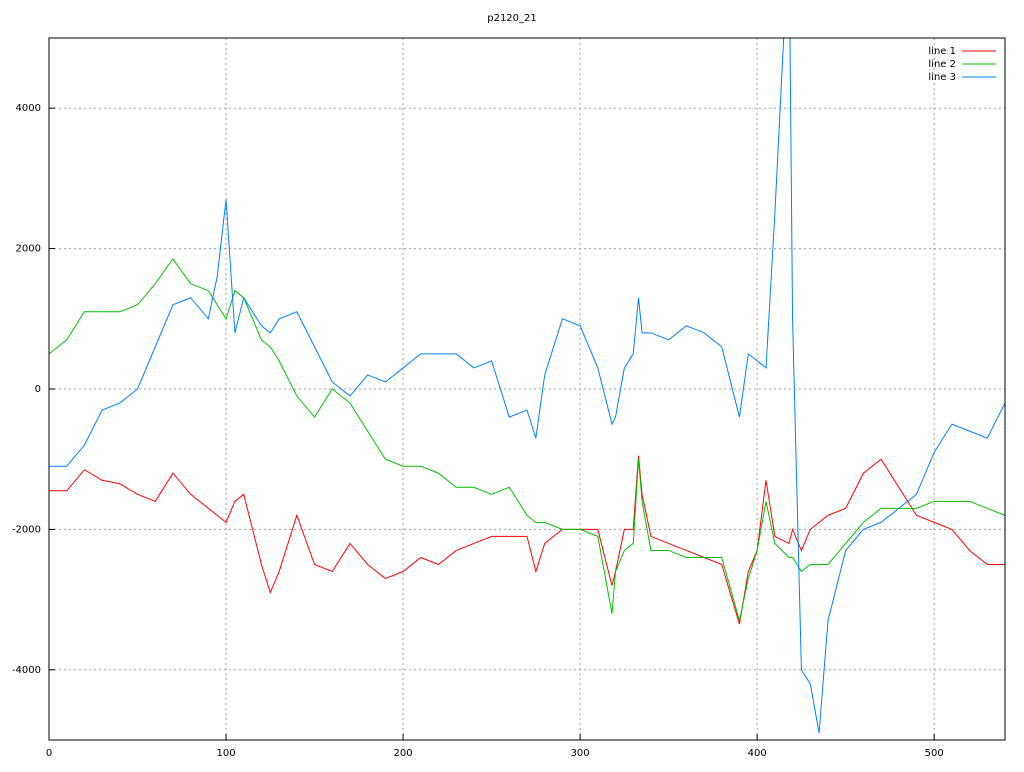 The height and width of the screenshot is (772, 1024). What do you see at coordinates (26, 529) in the screenshot?
I see `y-tick-label: -2000` at bounding box center [26, 529].